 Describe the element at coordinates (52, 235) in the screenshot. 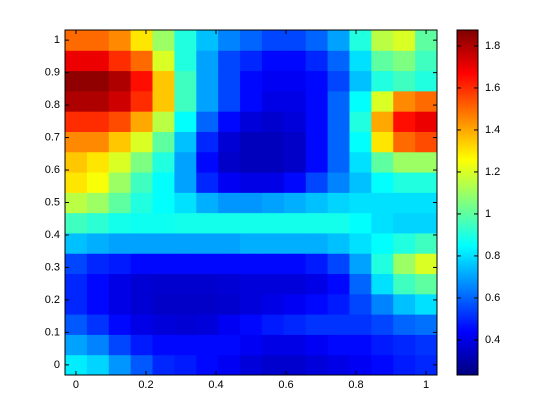

I see `y-tick-label: 0.4` at that location.